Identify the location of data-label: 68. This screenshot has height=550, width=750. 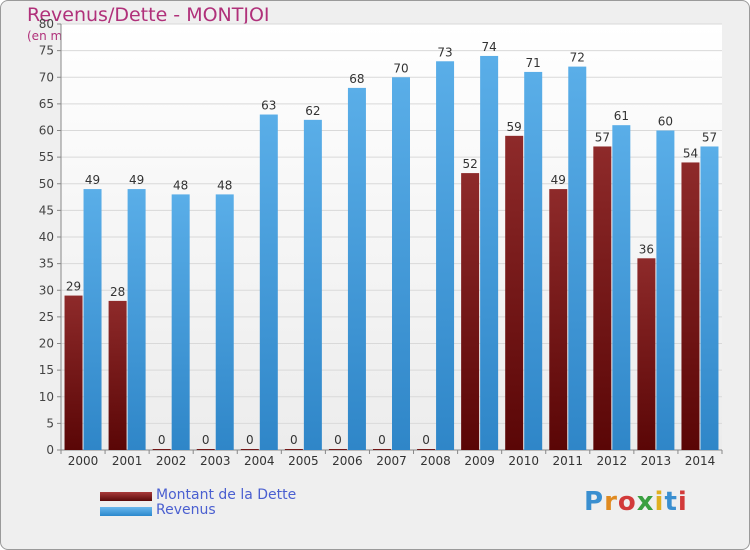
(356, 79).